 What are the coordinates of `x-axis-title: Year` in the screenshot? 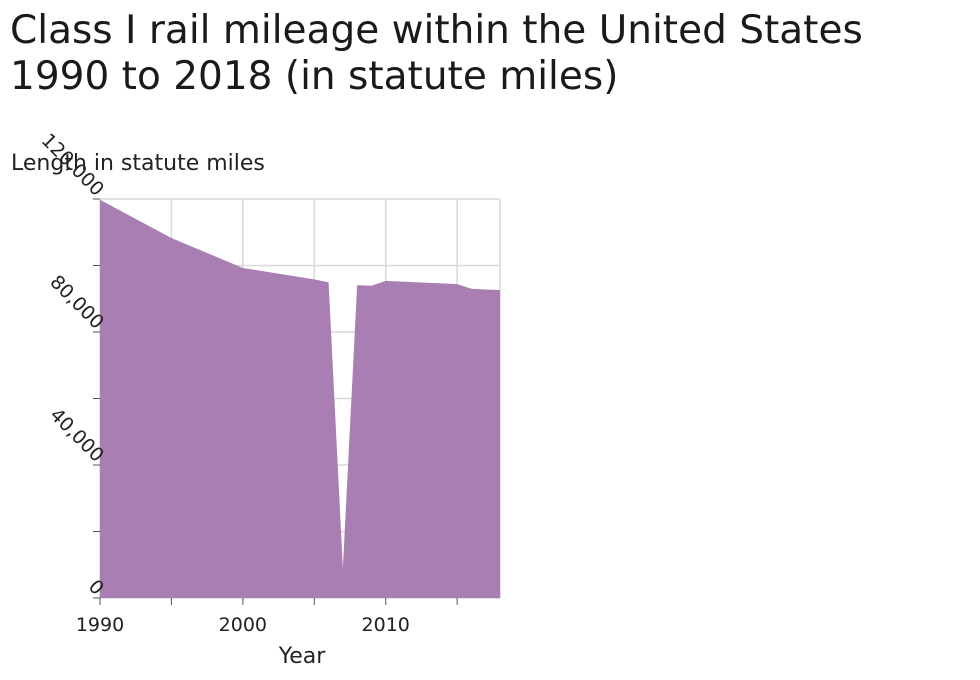 It's located at (302, 656).